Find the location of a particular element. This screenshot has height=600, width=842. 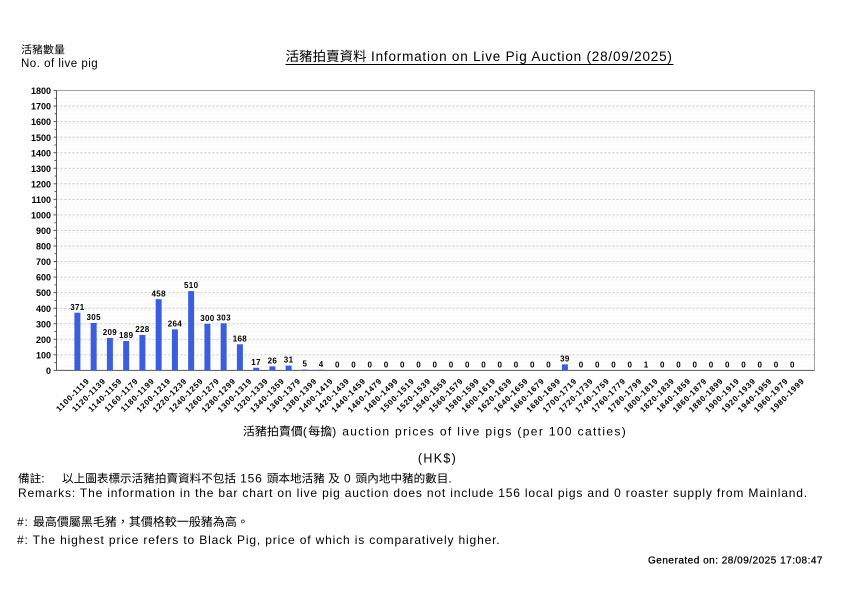

svg-text: 31 is located at coordinates (289, 360).